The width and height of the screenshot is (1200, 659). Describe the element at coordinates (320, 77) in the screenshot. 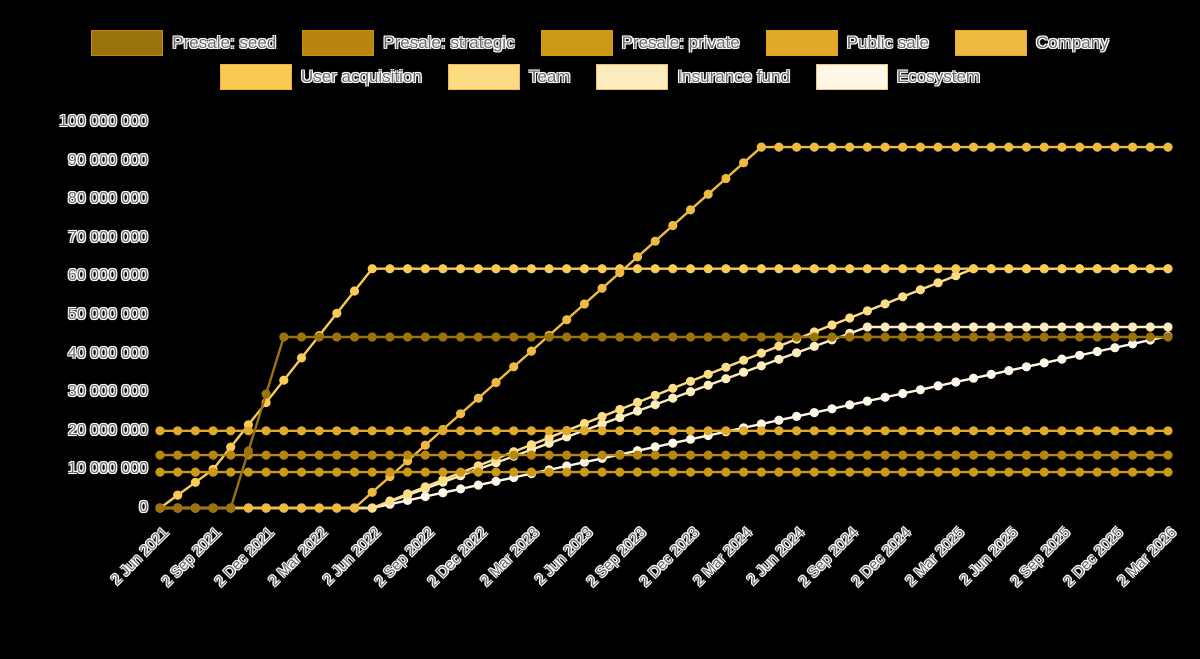

I see `legend-item-user-acquisition: User acquisition` at that location.